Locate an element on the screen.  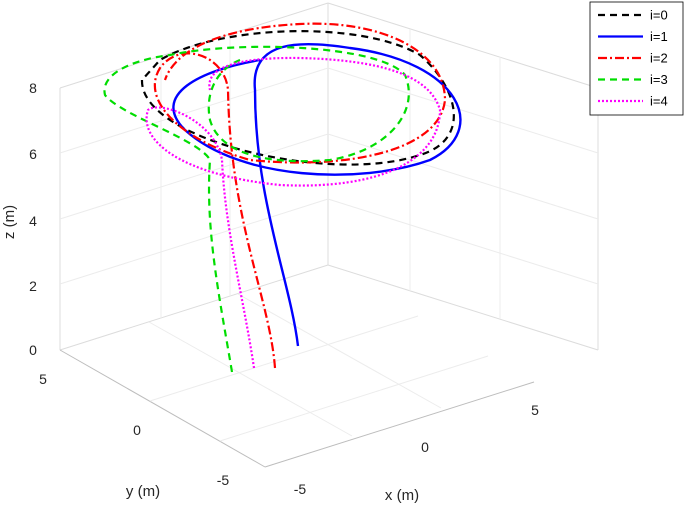
z-tick-0: 0 is located at coordinates (33, 350).